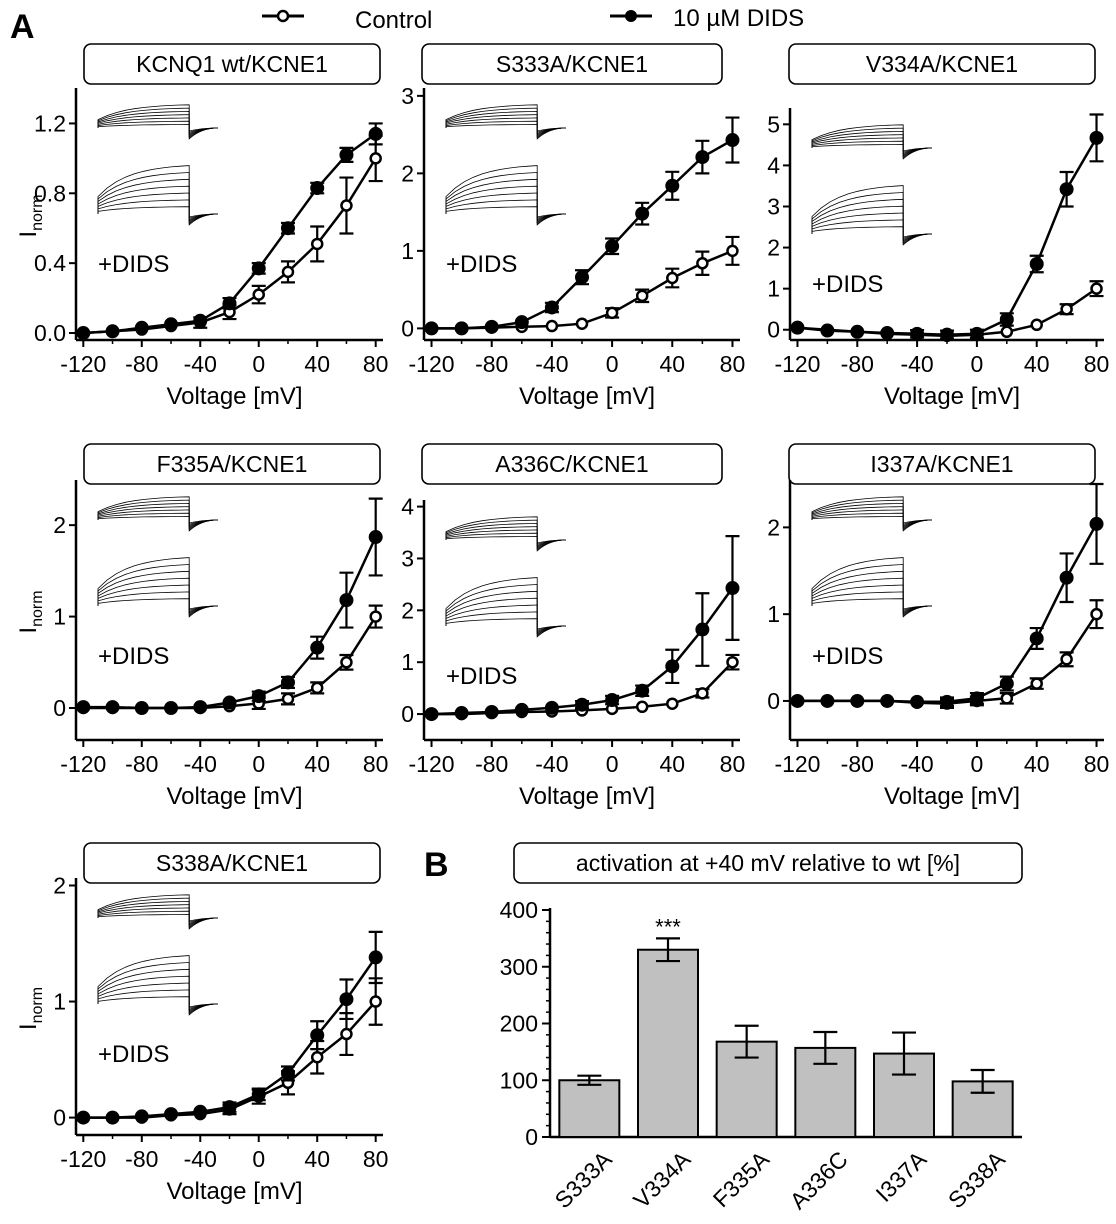  Describe the element at coordinates (393, 20) in the screenshot. I see `legend-control-label: Control` at that location.